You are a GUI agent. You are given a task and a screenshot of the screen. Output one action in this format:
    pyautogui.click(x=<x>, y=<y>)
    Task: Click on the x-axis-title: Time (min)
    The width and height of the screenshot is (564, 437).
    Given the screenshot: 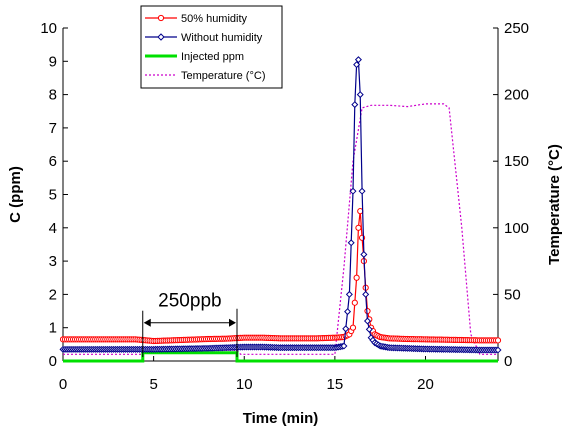 What is the action you would take?
    pyautogui.click(x=281, y=418)
    